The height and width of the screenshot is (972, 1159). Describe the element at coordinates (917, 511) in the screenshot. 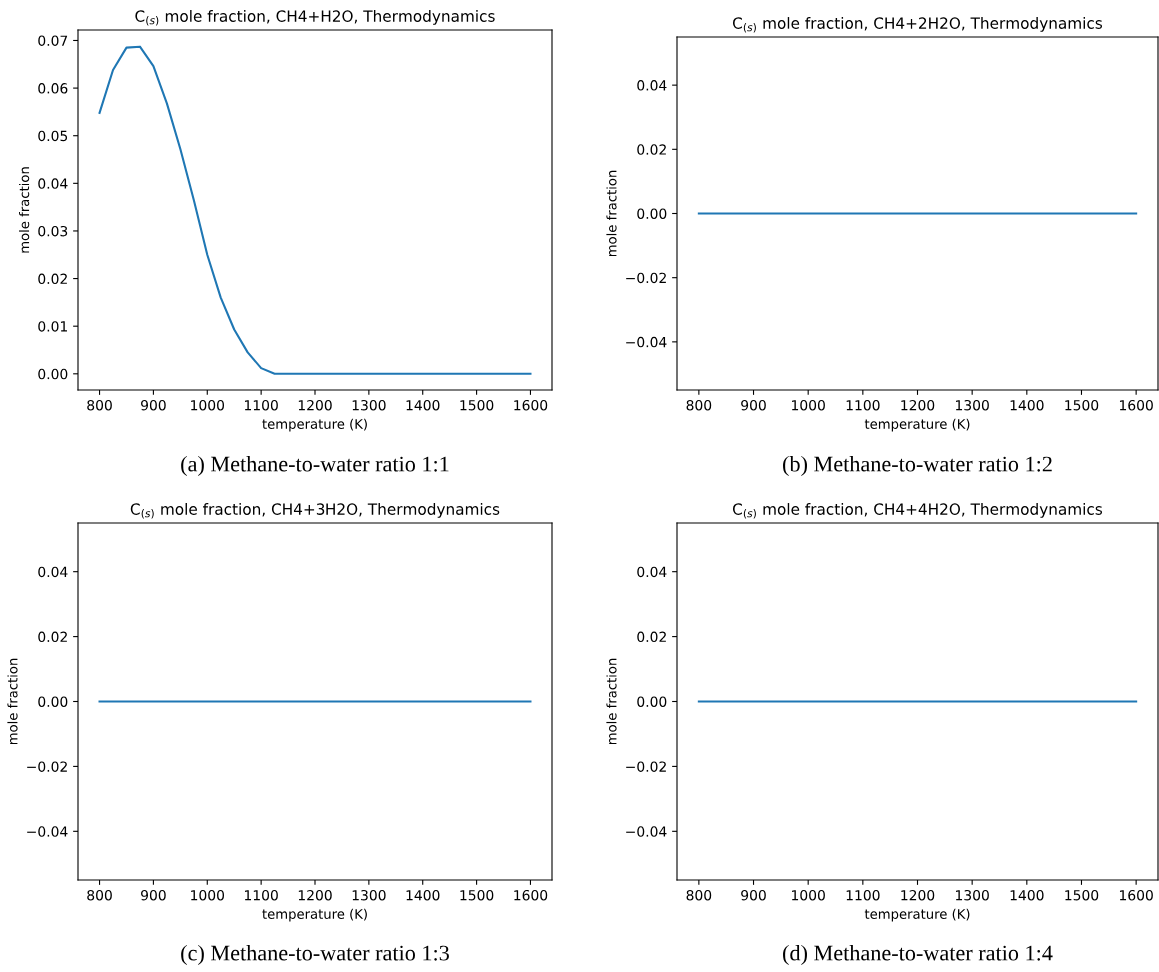

I see `chart-title: C$_{(s)}$ mole fraction, CH4+4H2O, Thermodynamics` at that location.